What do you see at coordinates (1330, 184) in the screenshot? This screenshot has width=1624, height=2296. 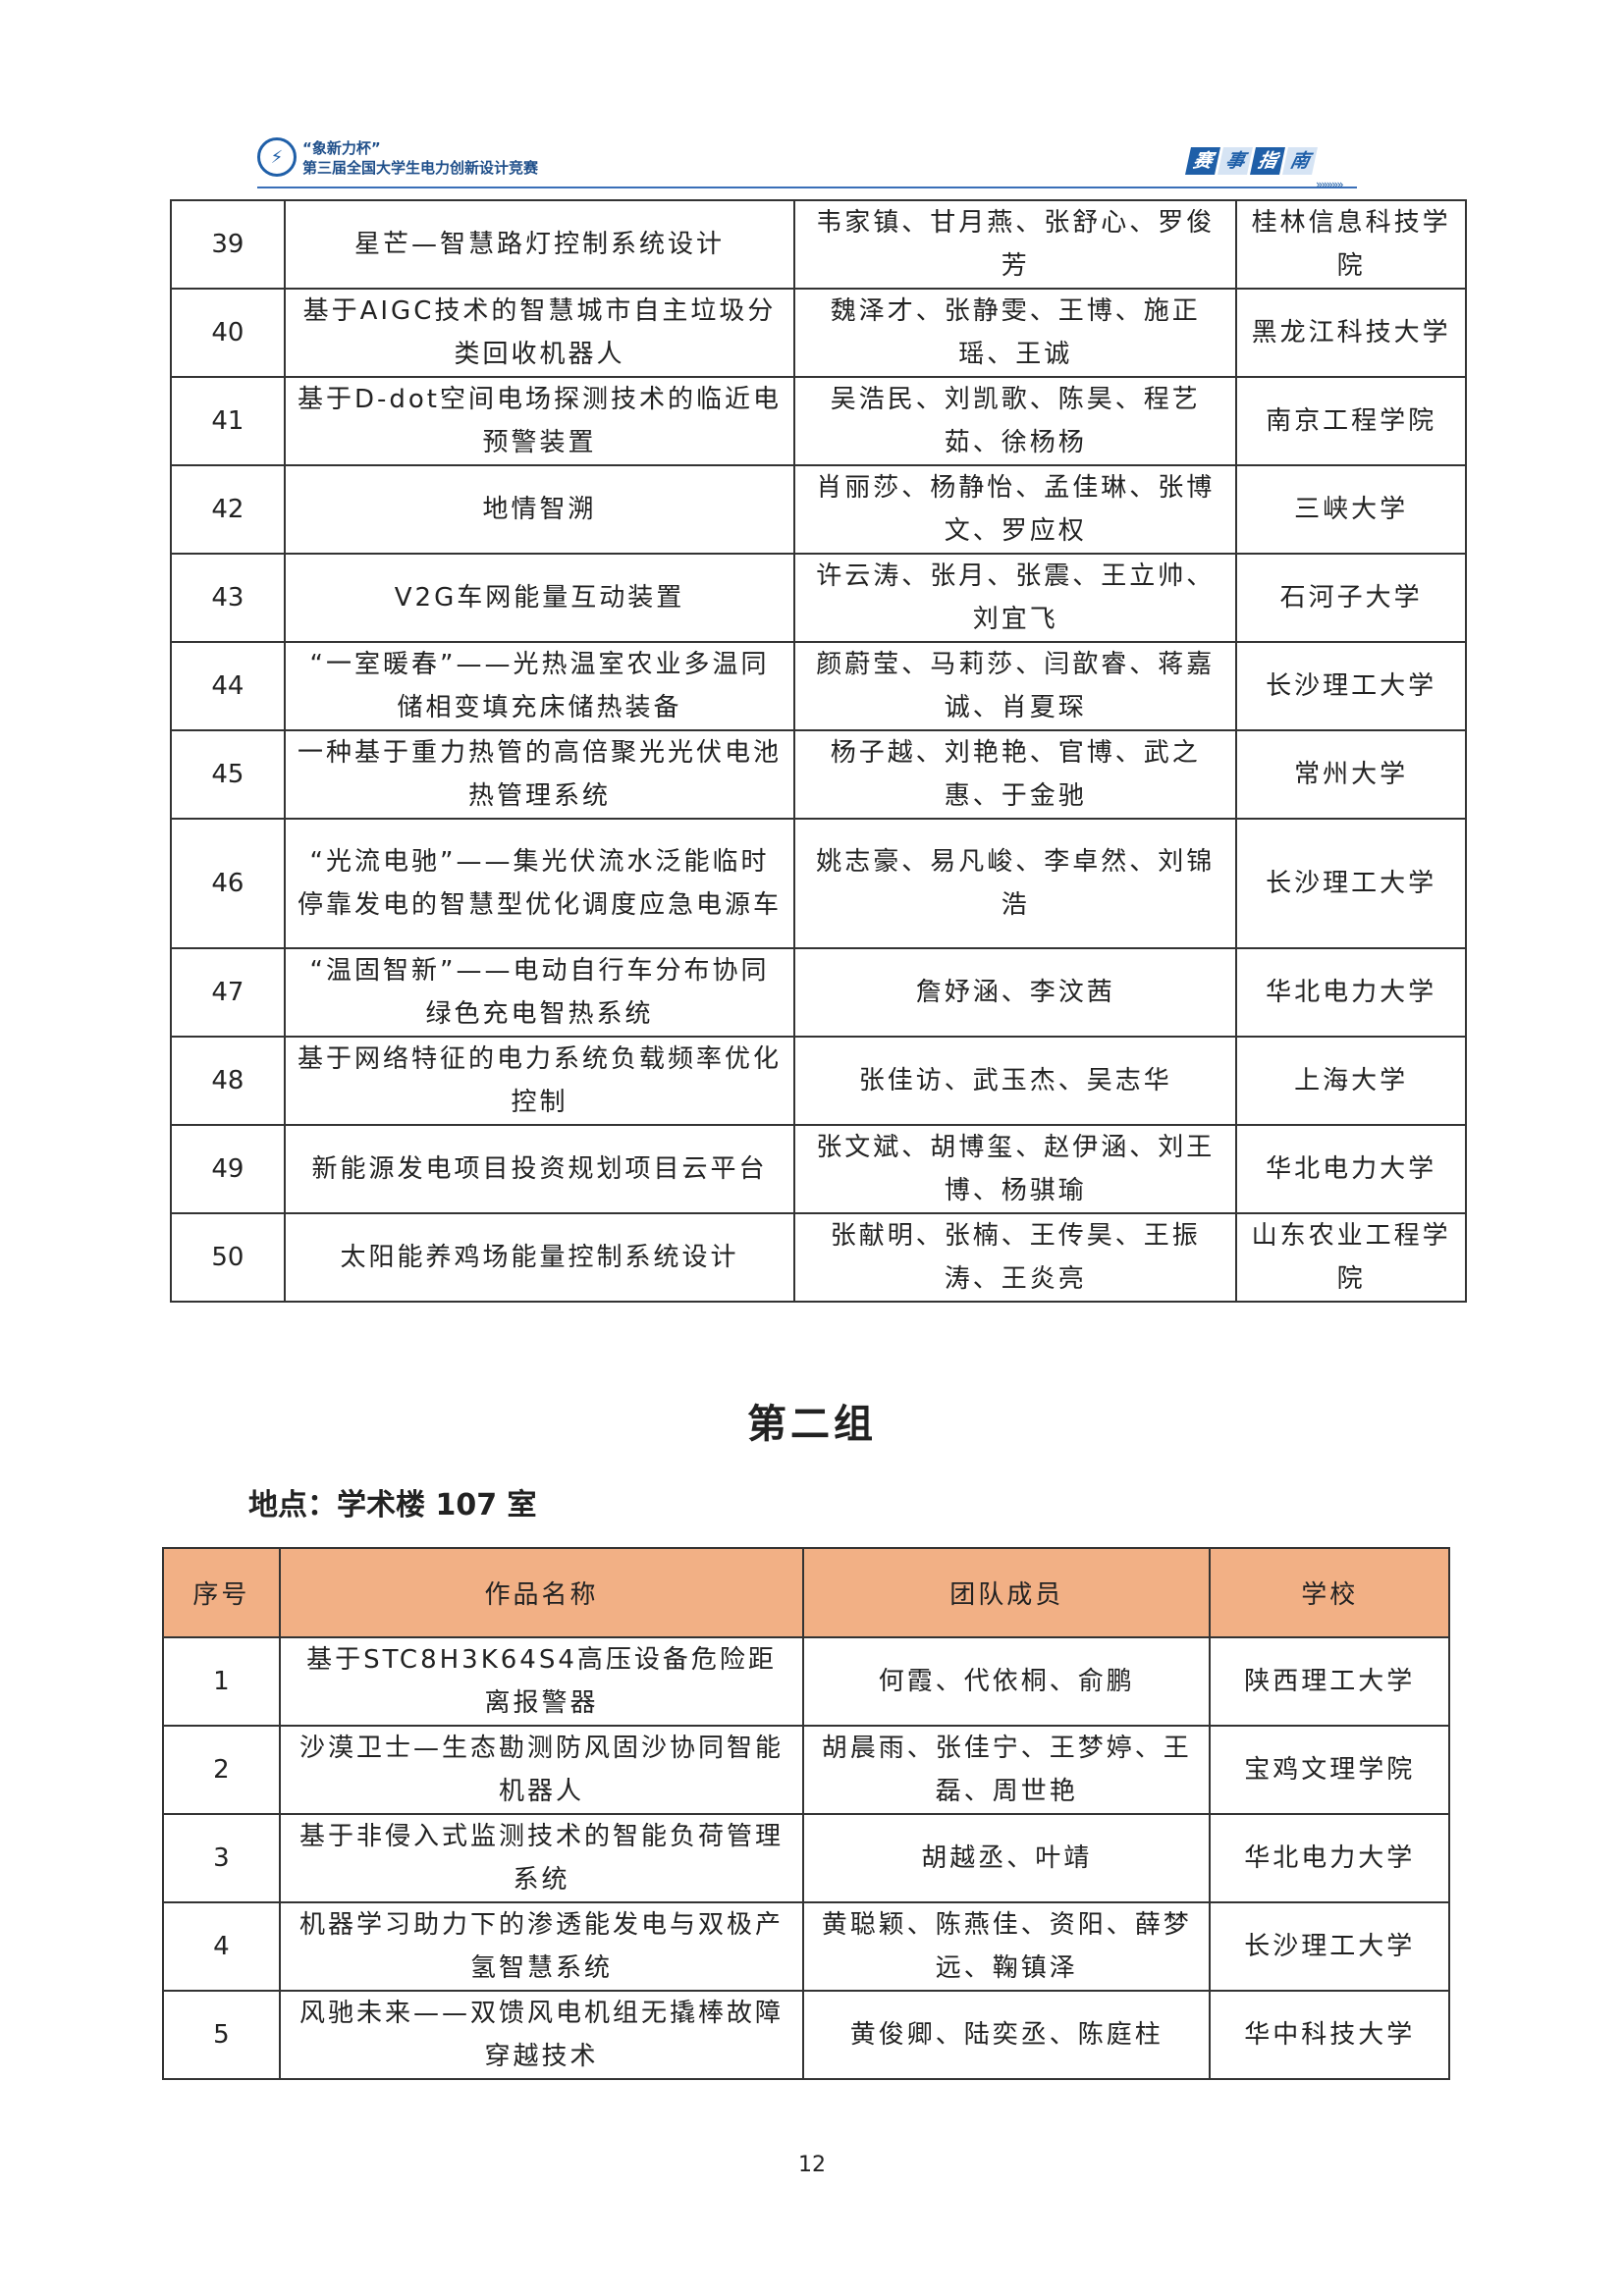 I see `chevrons-icon: »»»»»` at bounding box center [1330, 184].